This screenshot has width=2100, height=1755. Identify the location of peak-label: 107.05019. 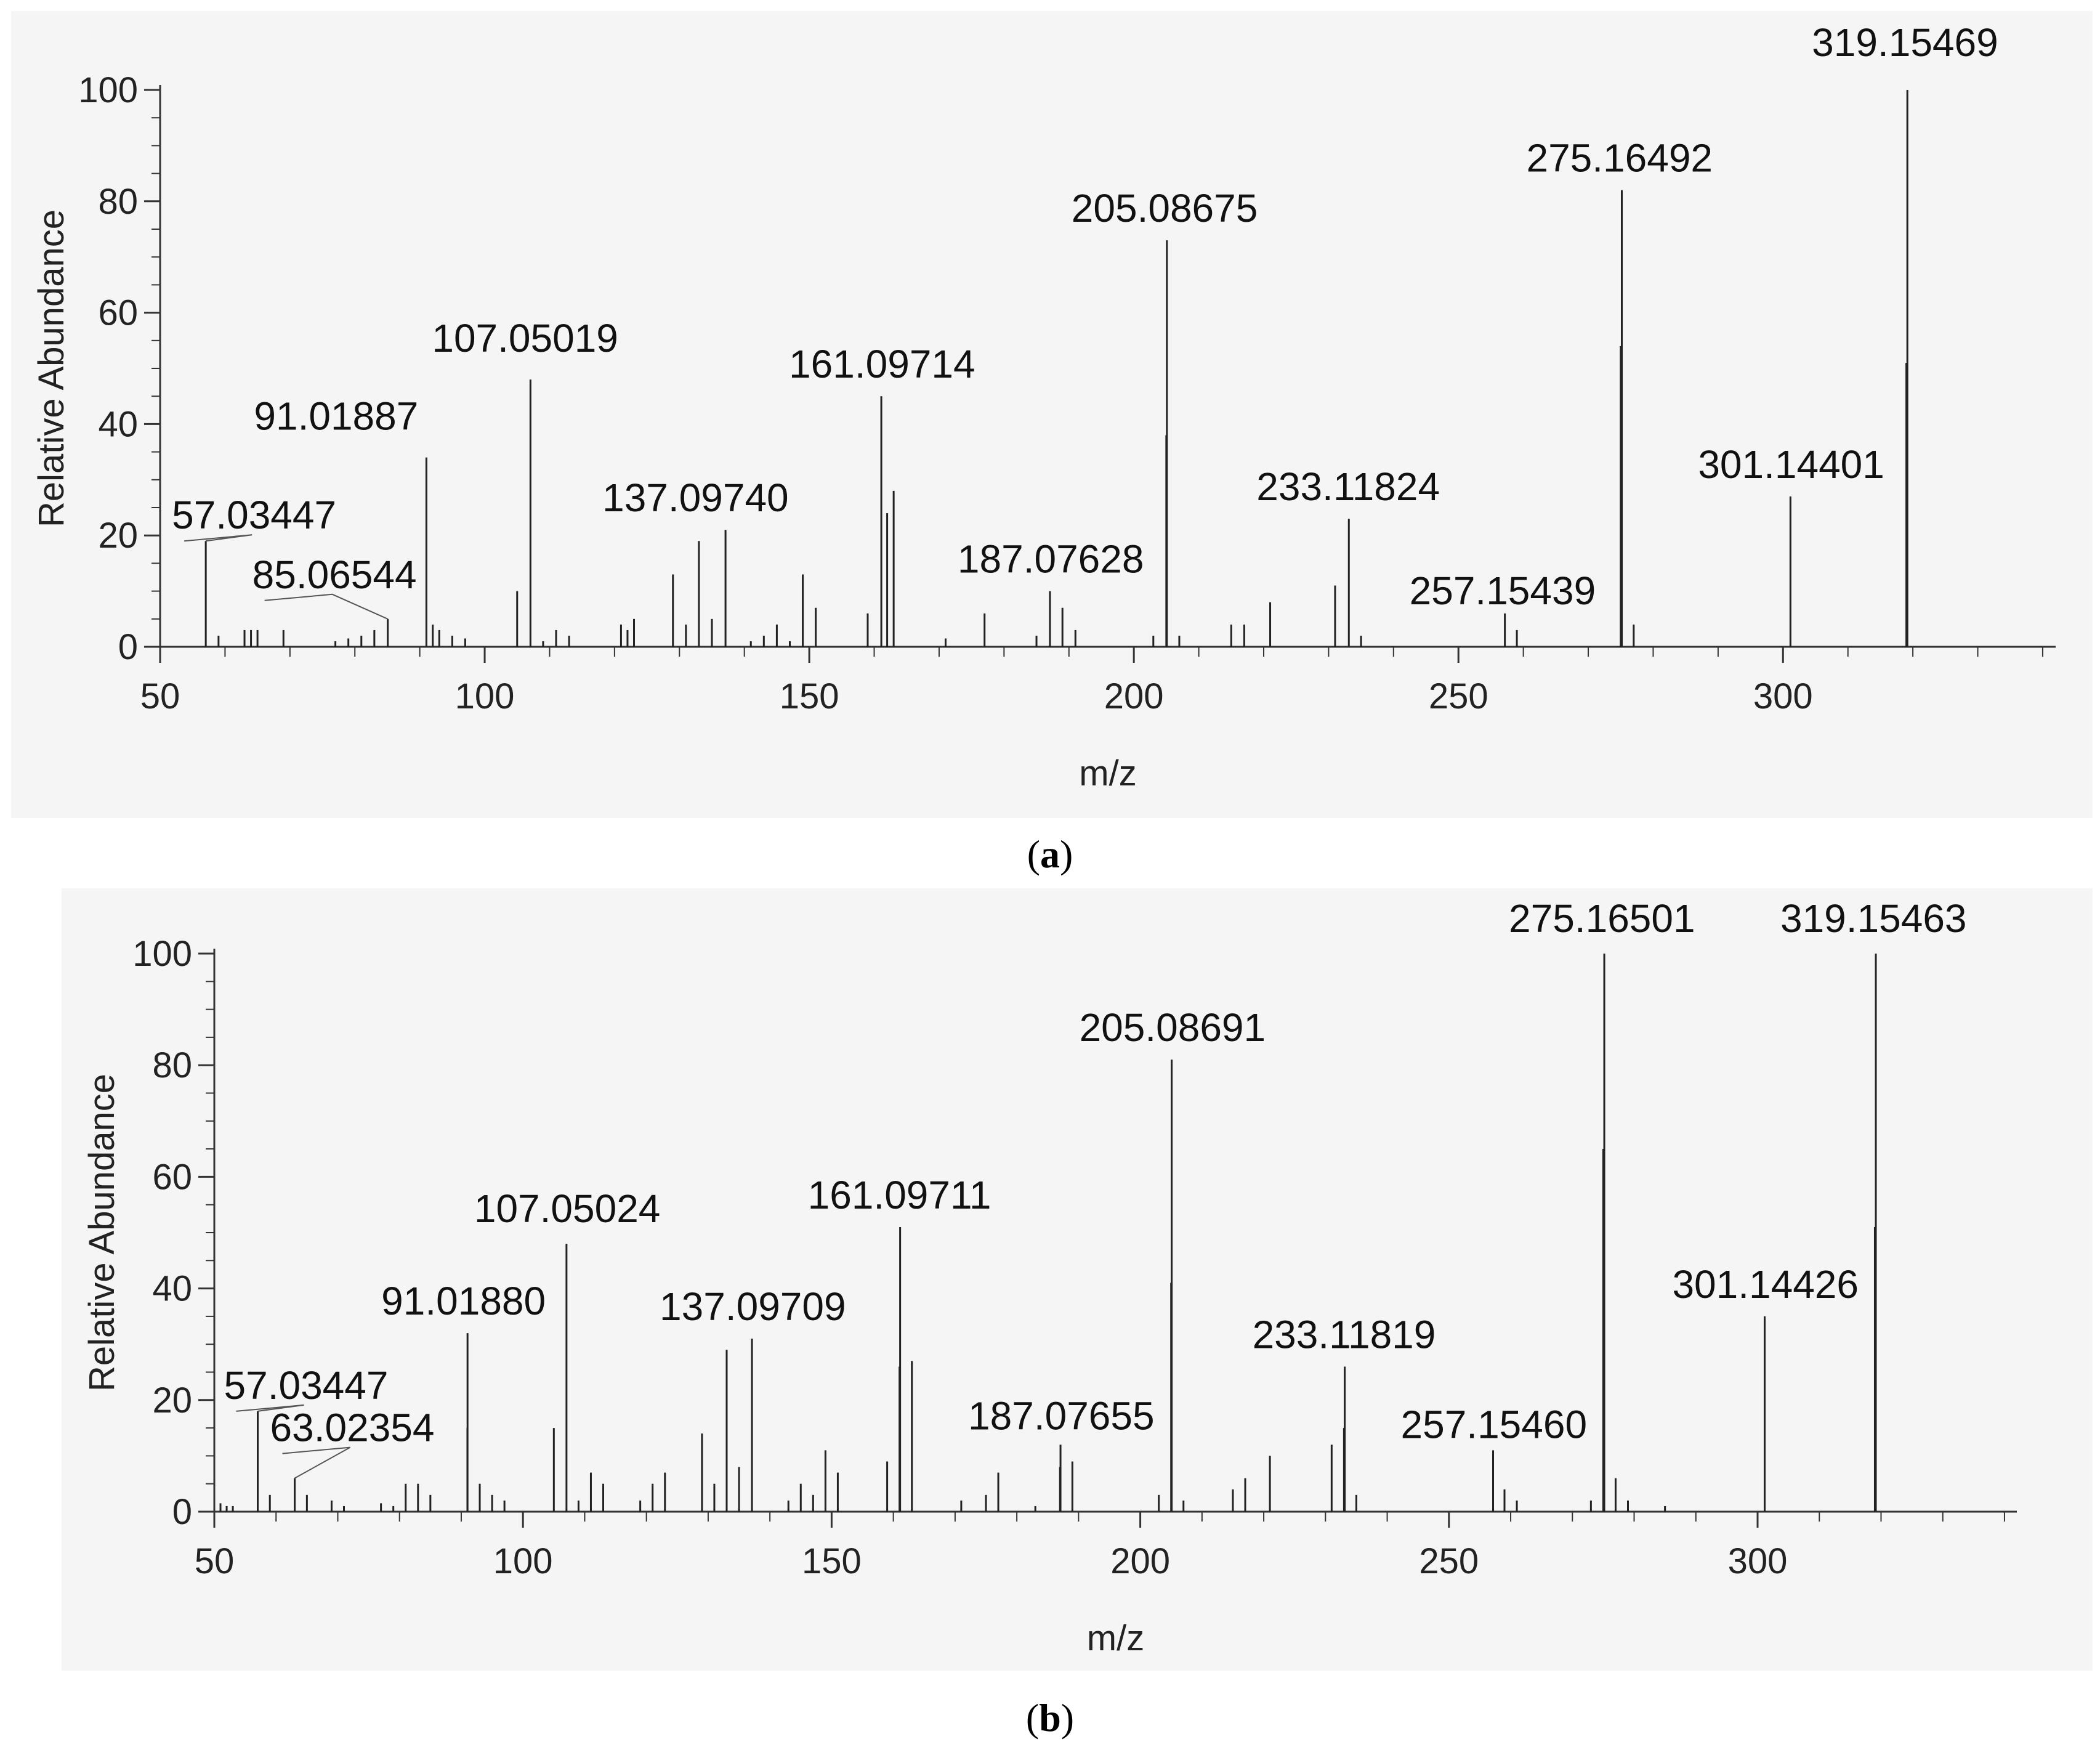
(525, 338).